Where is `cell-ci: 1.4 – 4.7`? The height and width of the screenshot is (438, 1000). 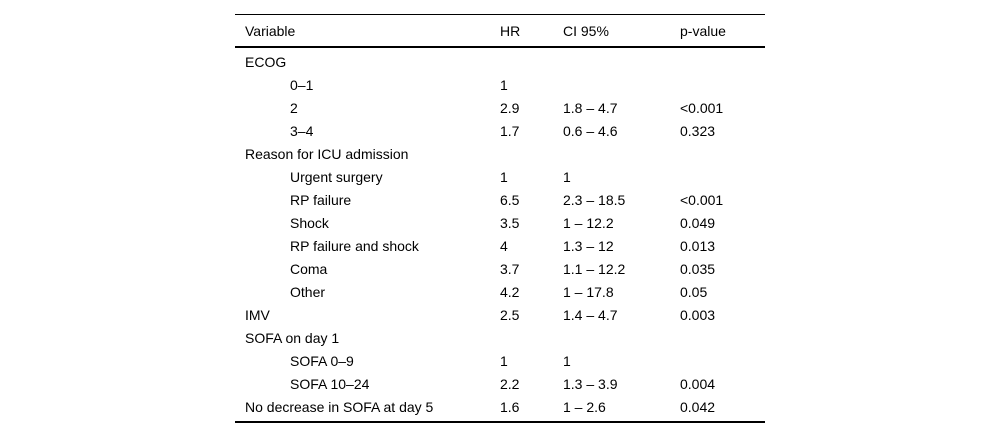 cell-ci: 1.4 – 4.7 is located at coordinates (590, 314).